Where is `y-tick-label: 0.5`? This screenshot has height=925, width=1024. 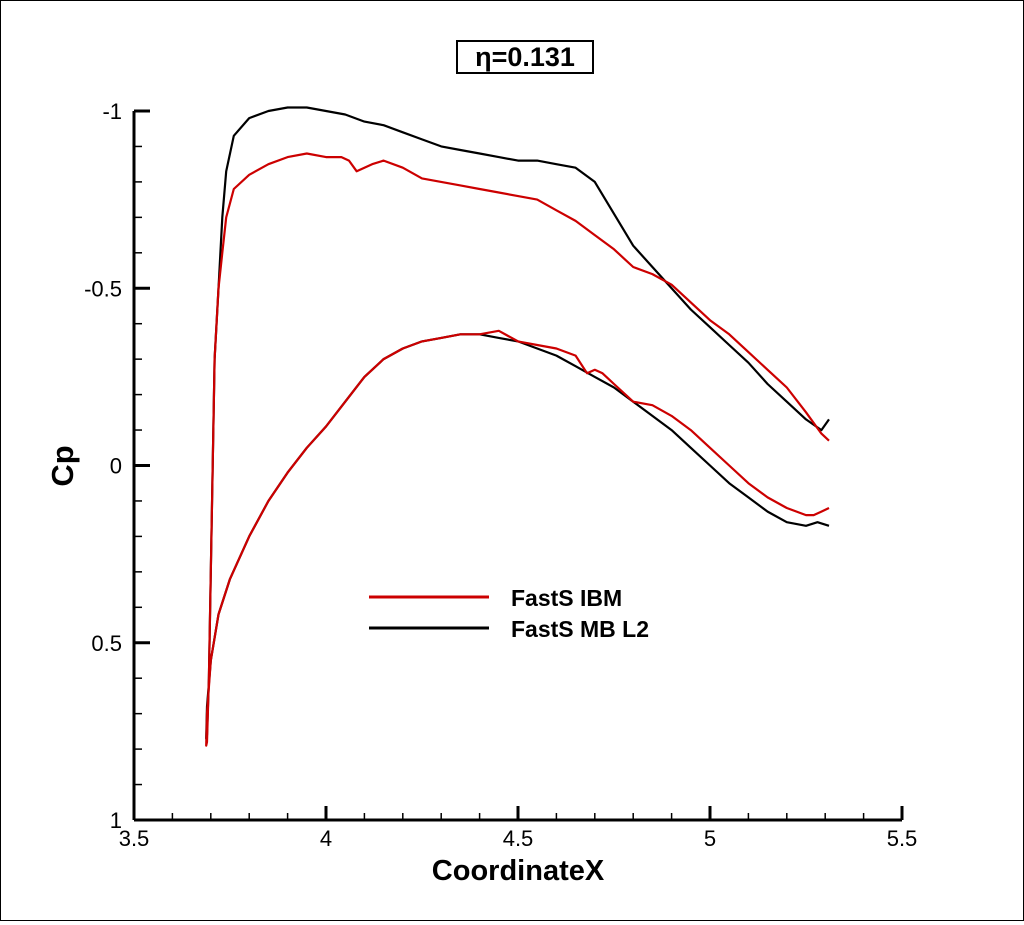
y-tick-label: 0.5 is located at coordinates (106, 643).